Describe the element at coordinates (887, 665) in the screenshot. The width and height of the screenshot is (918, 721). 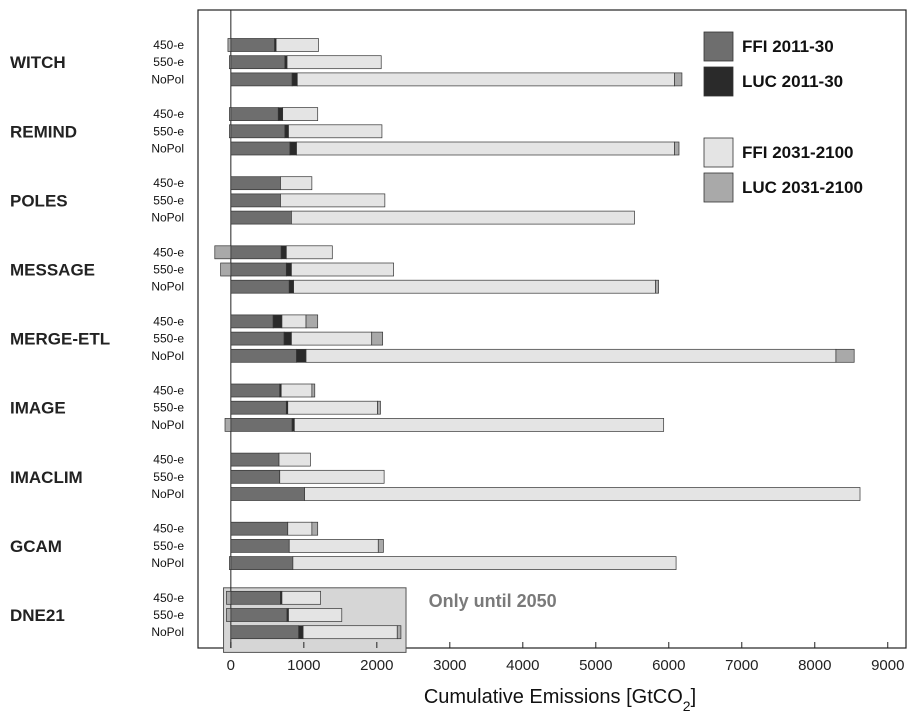
I see `x-tick-label: 9000` at that location.